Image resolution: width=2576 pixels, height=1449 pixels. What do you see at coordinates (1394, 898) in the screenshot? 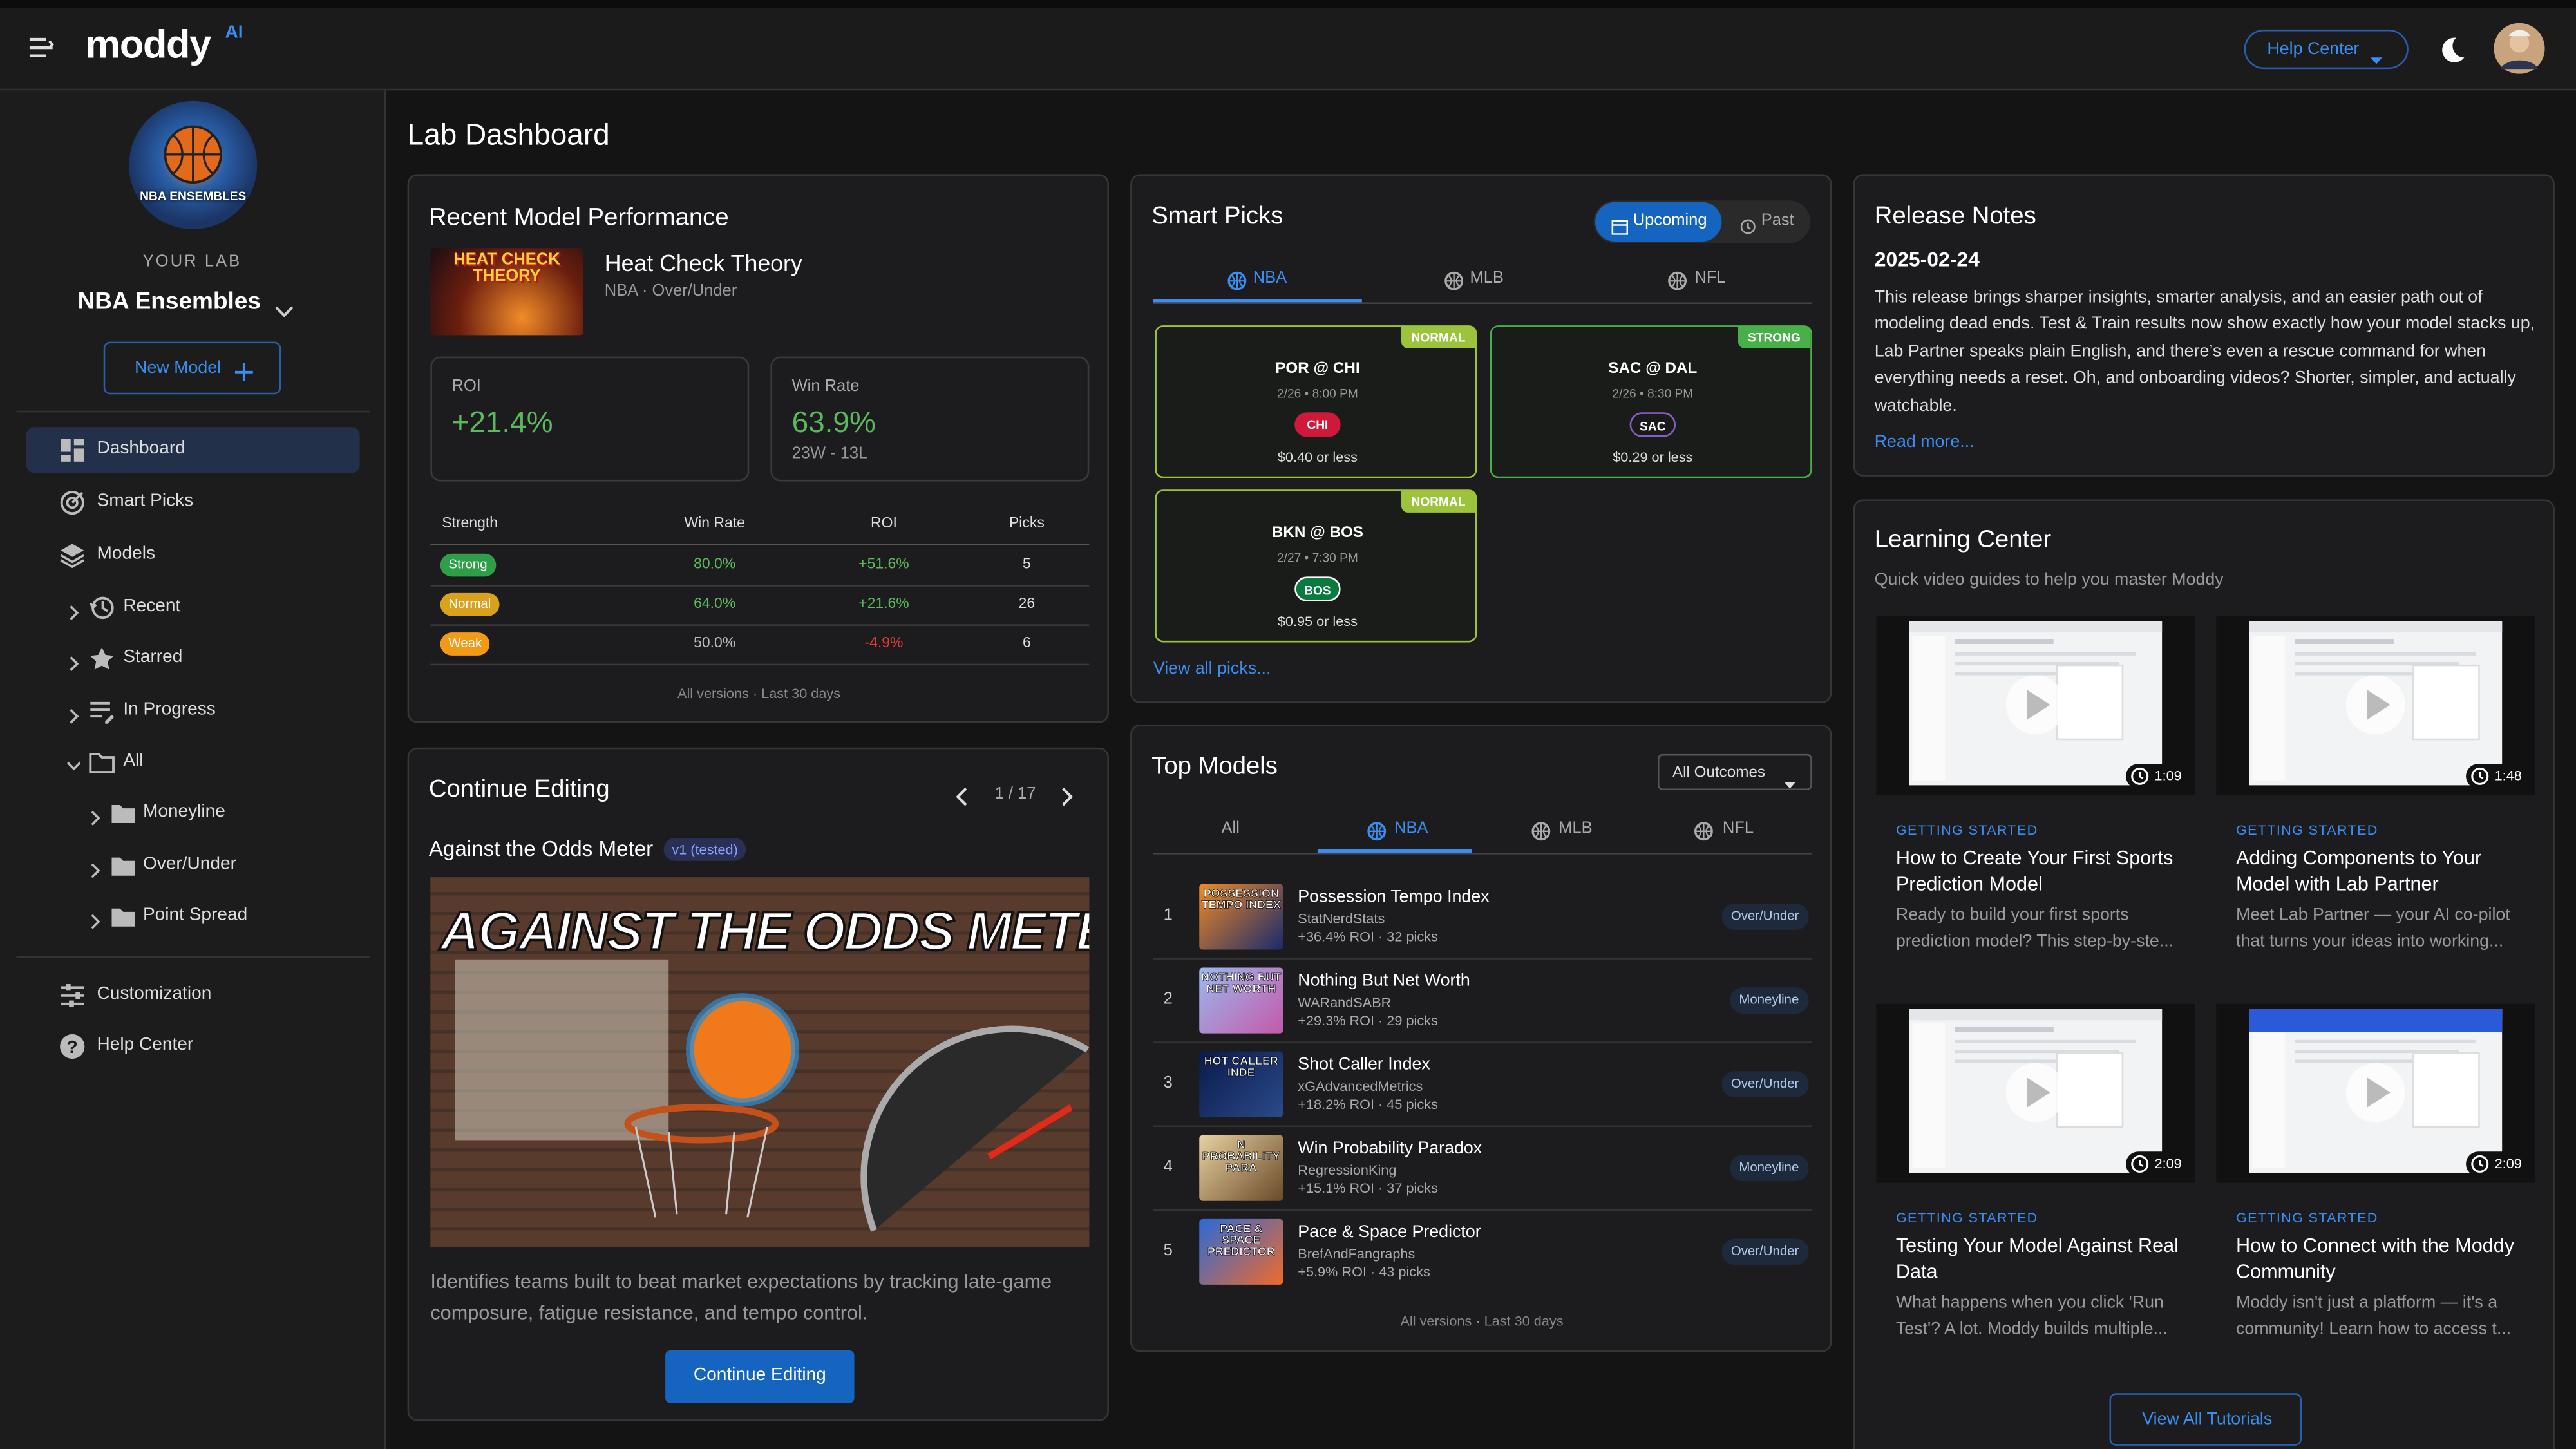
I see `model-name: Possession Tempo Index` at bounding box center [1394, 898].